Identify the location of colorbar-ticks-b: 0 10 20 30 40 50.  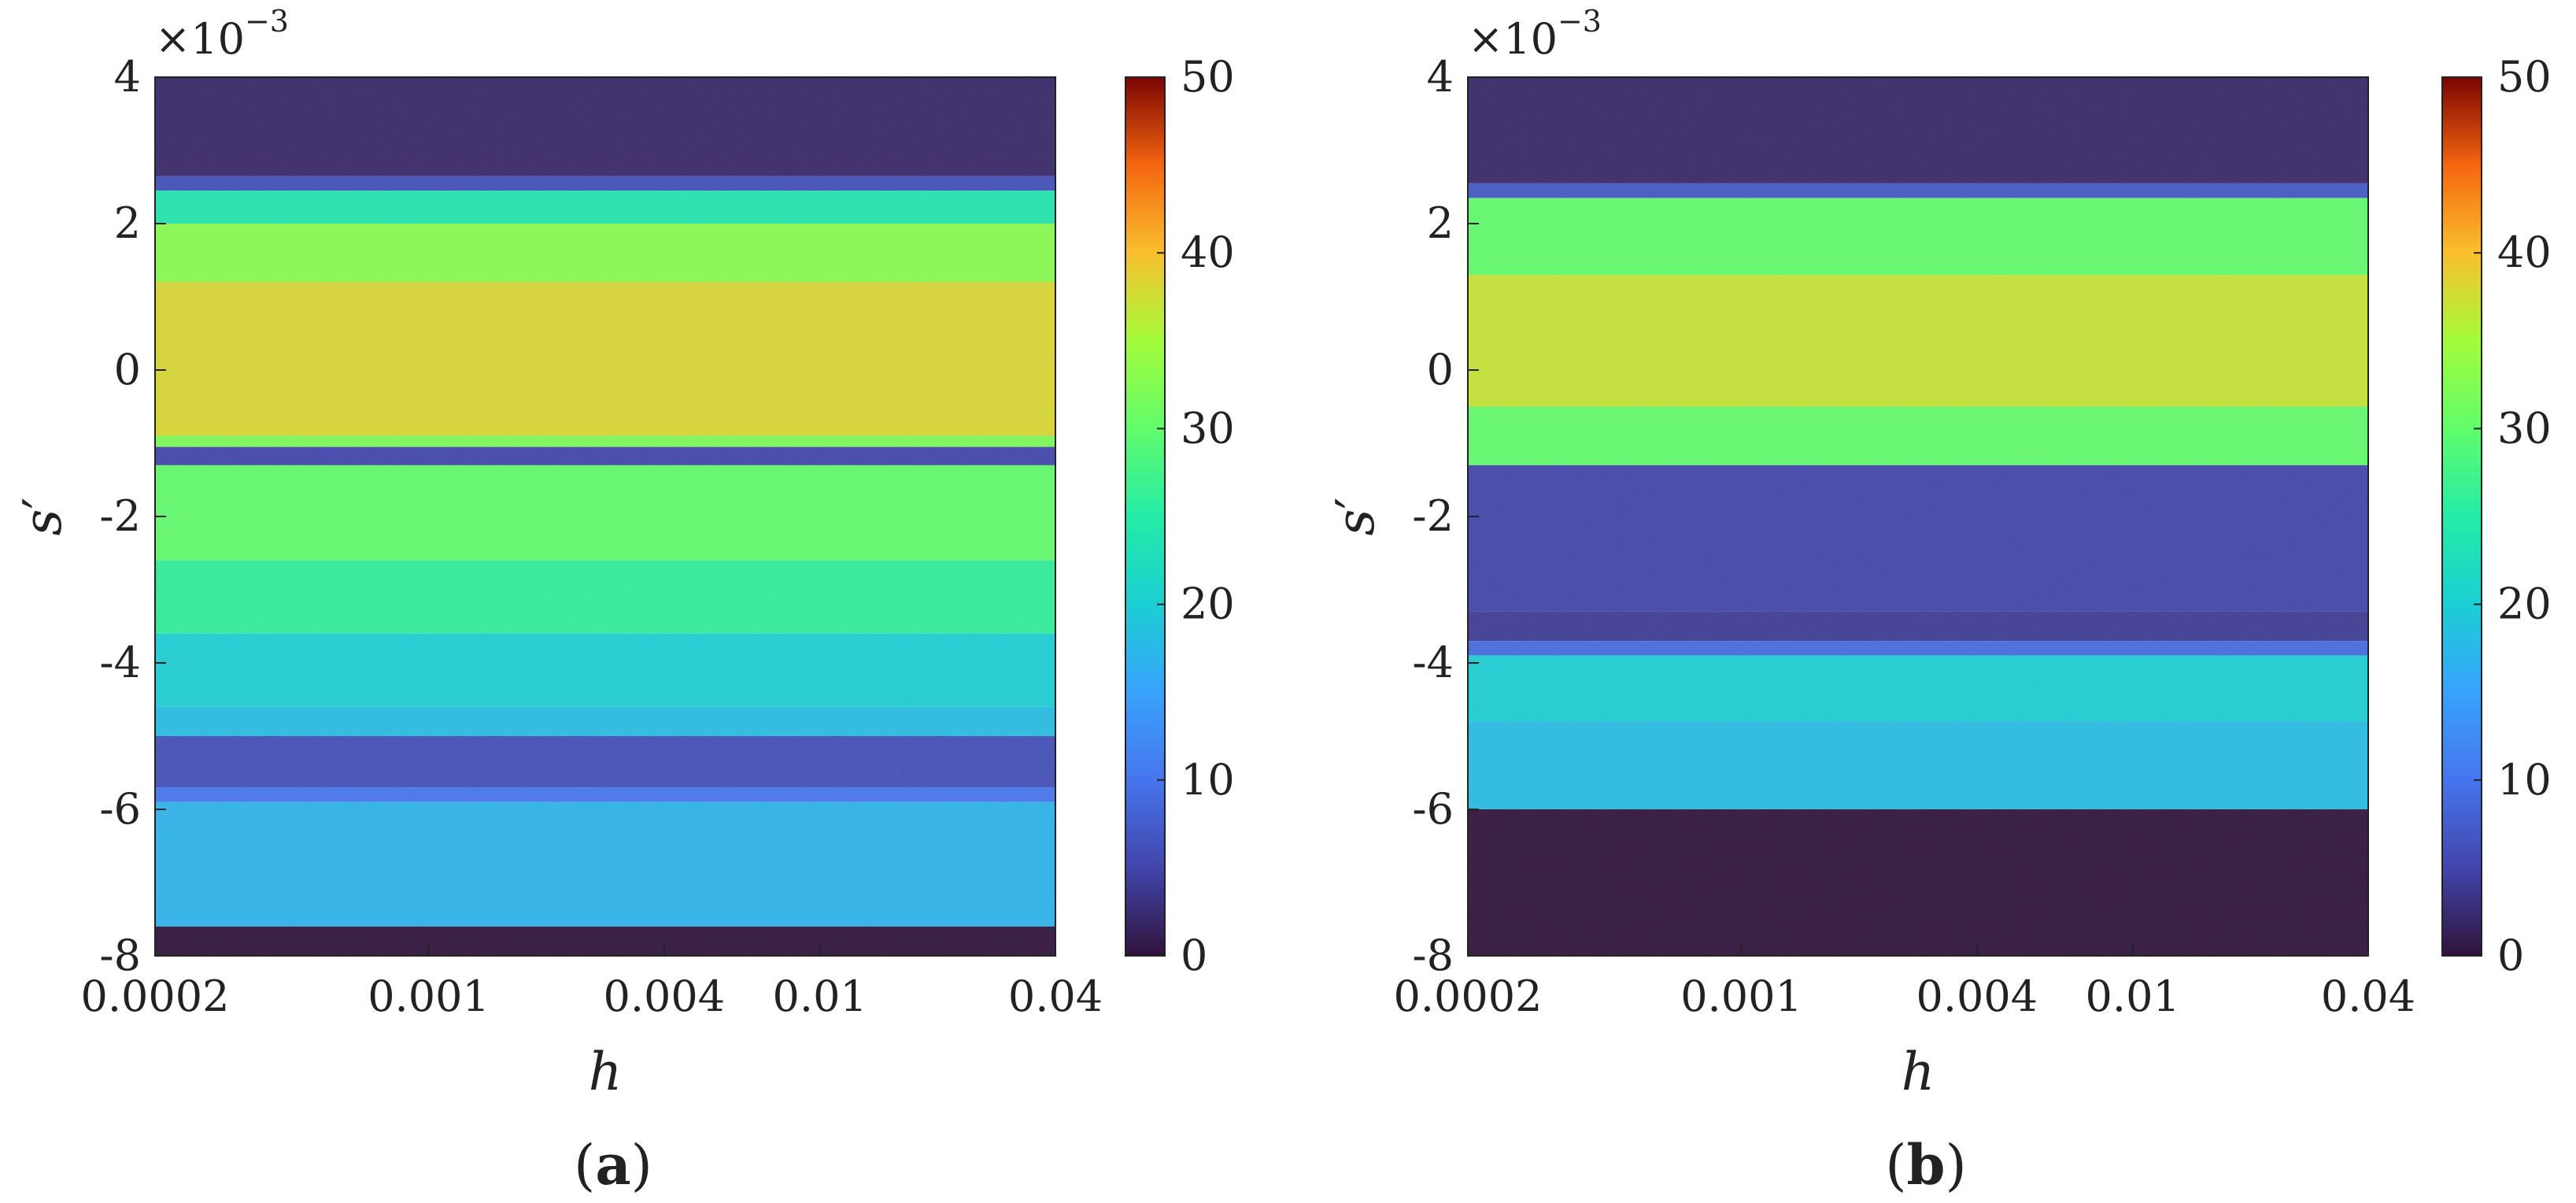
(2513, 516).